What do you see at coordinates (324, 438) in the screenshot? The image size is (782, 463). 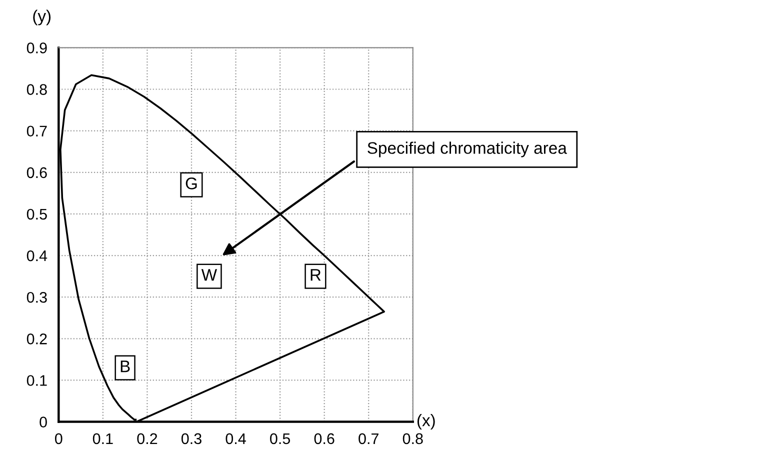 I see `x-tick-label: 0.6` at bounding box center [324, 438].